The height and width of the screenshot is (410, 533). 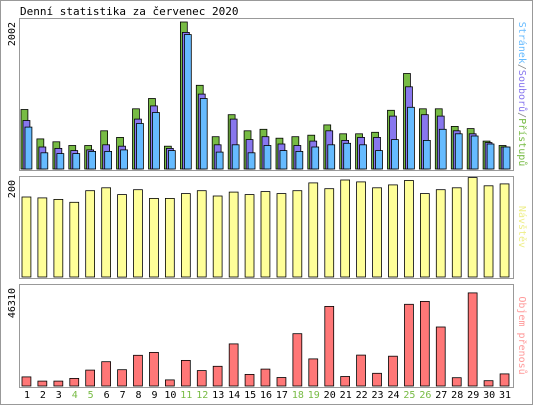 I want to click on x-label-day-4: 4, so click(x=75, y=395).